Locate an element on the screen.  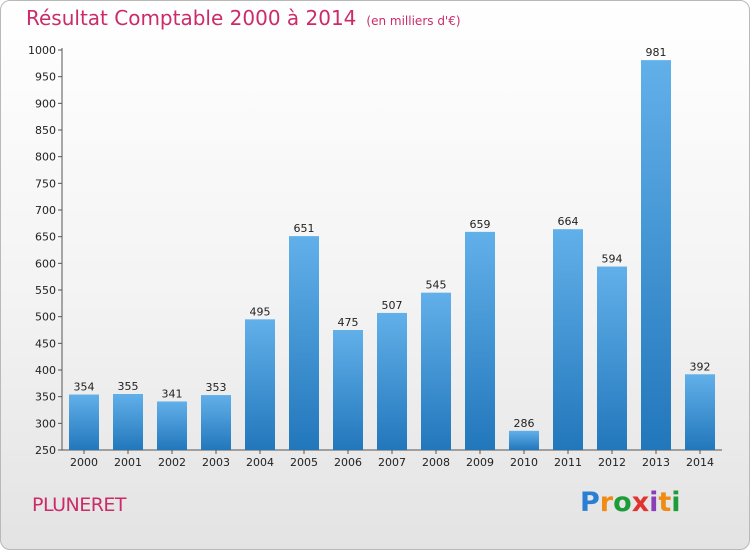
value-label-2013: 981 is located at coordinates (656, 52).